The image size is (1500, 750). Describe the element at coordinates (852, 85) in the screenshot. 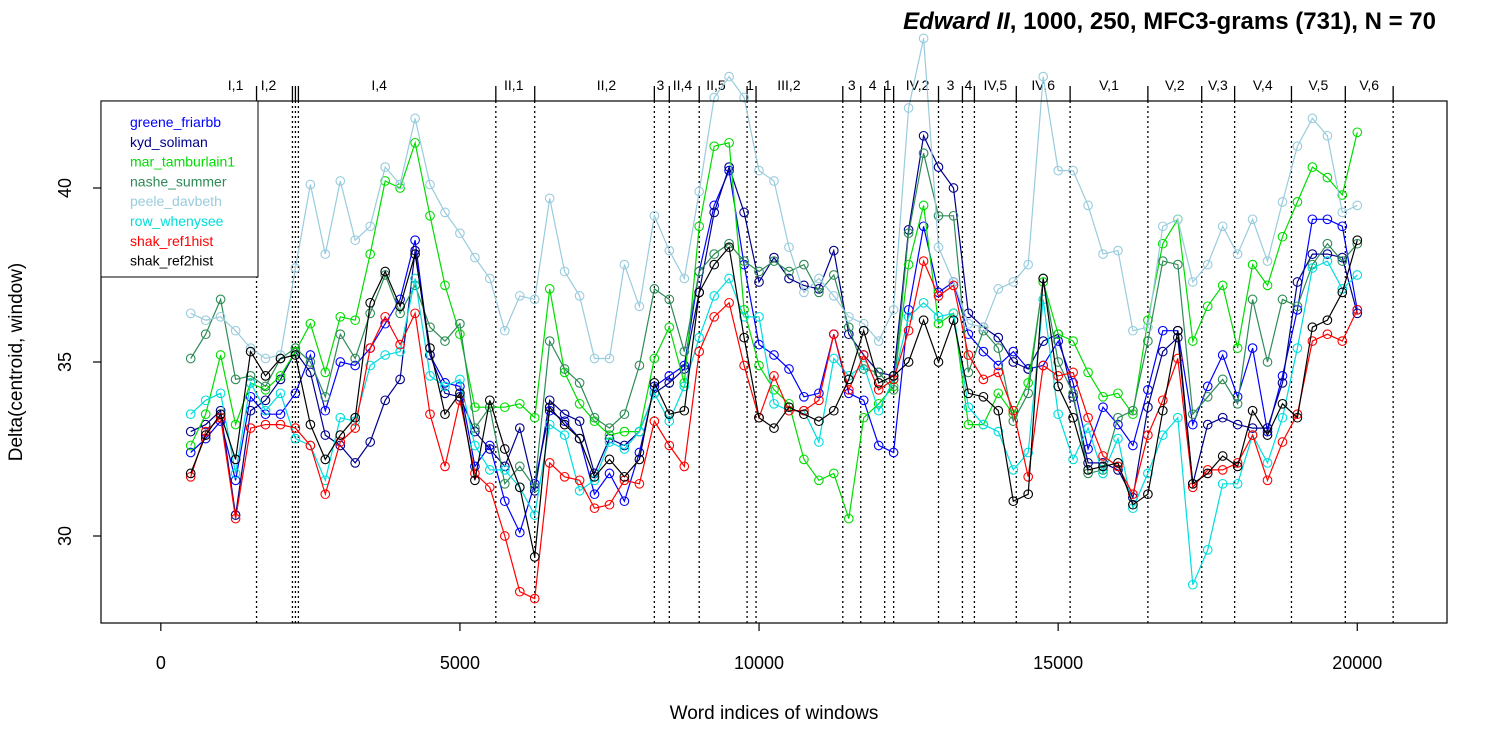

I see `scene-label-10: 3` at that location.